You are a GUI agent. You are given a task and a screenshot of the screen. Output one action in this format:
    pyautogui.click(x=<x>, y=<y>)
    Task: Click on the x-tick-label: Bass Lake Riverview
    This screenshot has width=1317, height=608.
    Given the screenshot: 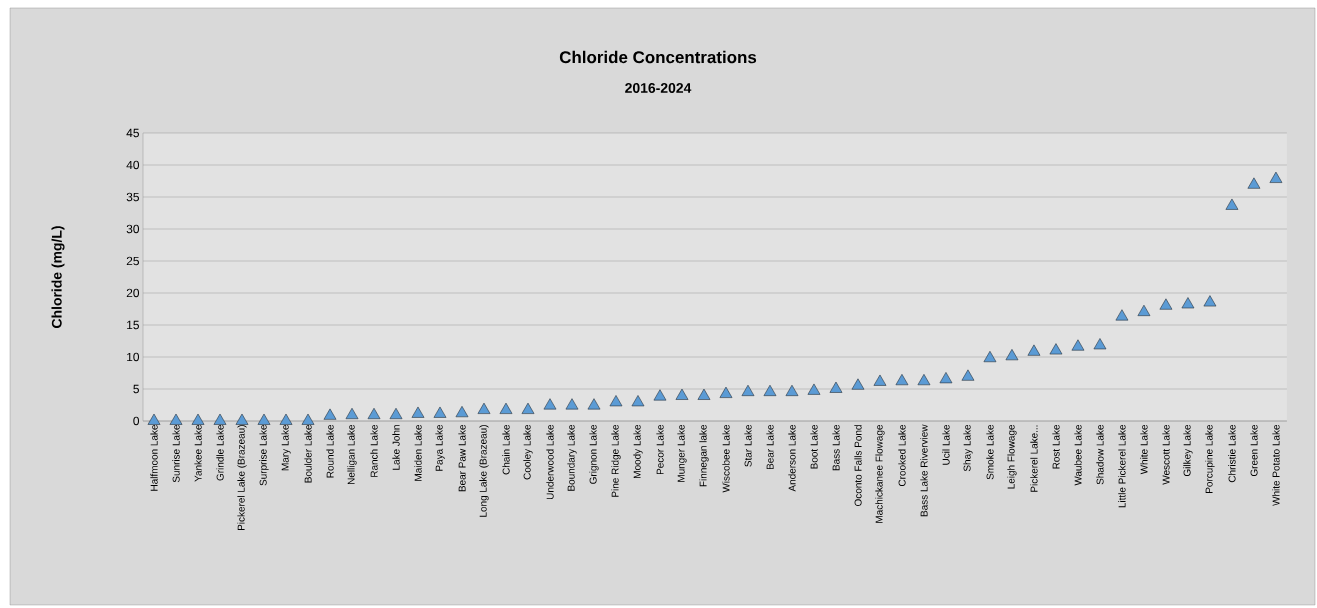 What is the action you would take?
    pyautogui.click(x=924, y=470)
    